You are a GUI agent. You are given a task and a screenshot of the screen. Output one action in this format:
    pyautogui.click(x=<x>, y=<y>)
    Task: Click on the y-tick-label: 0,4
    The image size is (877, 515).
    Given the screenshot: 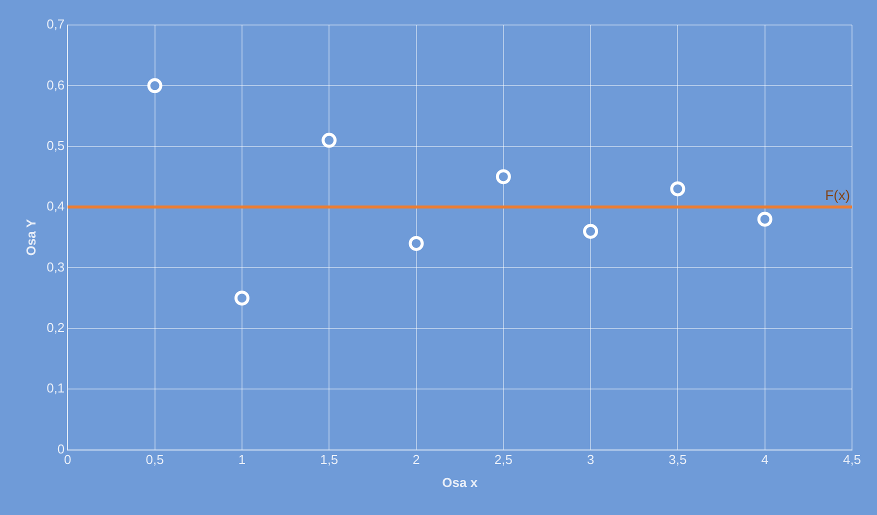 What is the action you would take?
    pyautogui.click(x=55, y=206)
    